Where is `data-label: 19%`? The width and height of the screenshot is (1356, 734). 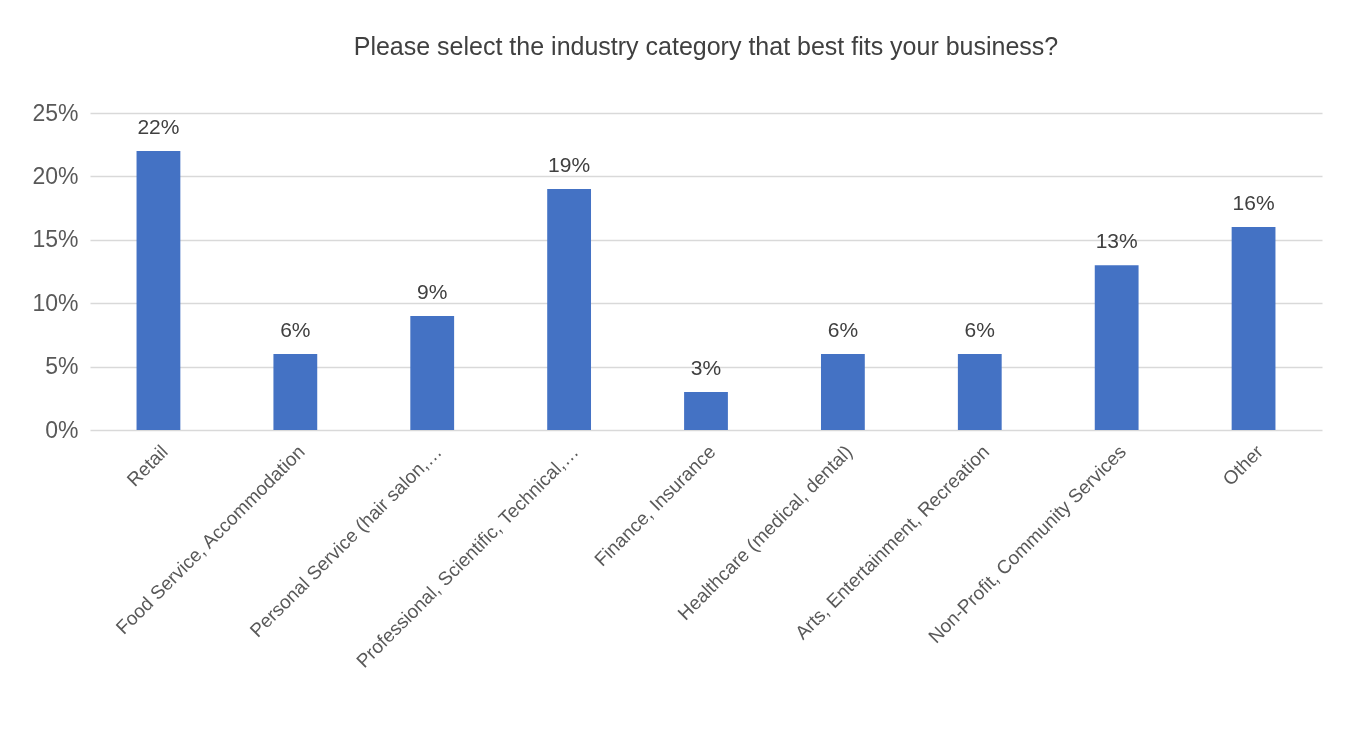
data-label: 19% is located at coordinates (569, 165).